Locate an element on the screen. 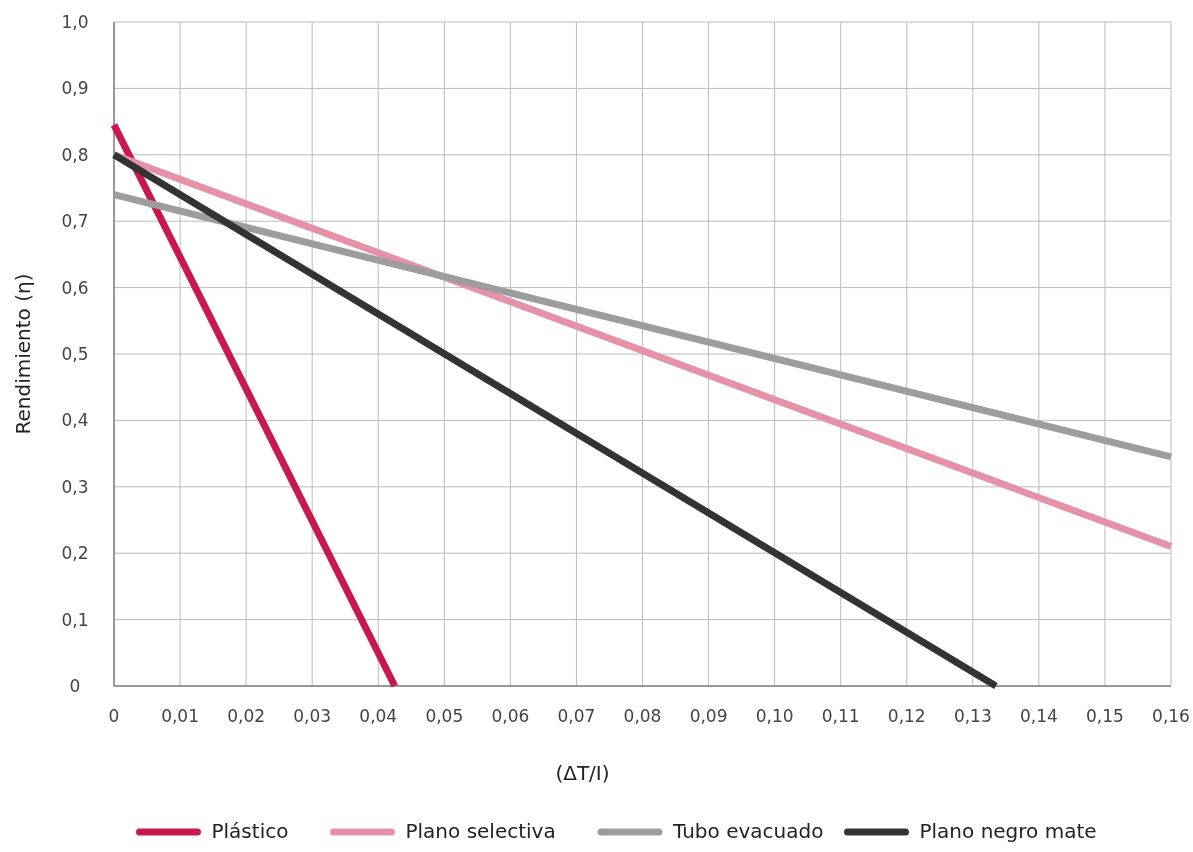 Image resolution: width=1193 pixels, height=852 pixels. x-tick-label: 0,07 is located at coordinates (576, 716).